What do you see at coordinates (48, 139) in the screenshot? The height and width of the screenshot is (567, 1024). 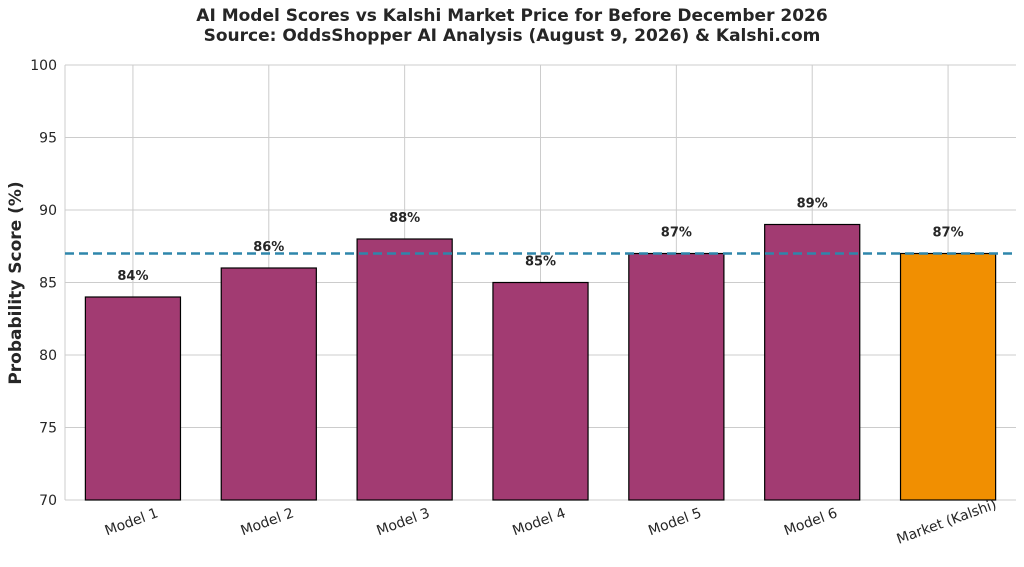 I see `y-tick-label: 95` at bounding box center [48, 139].